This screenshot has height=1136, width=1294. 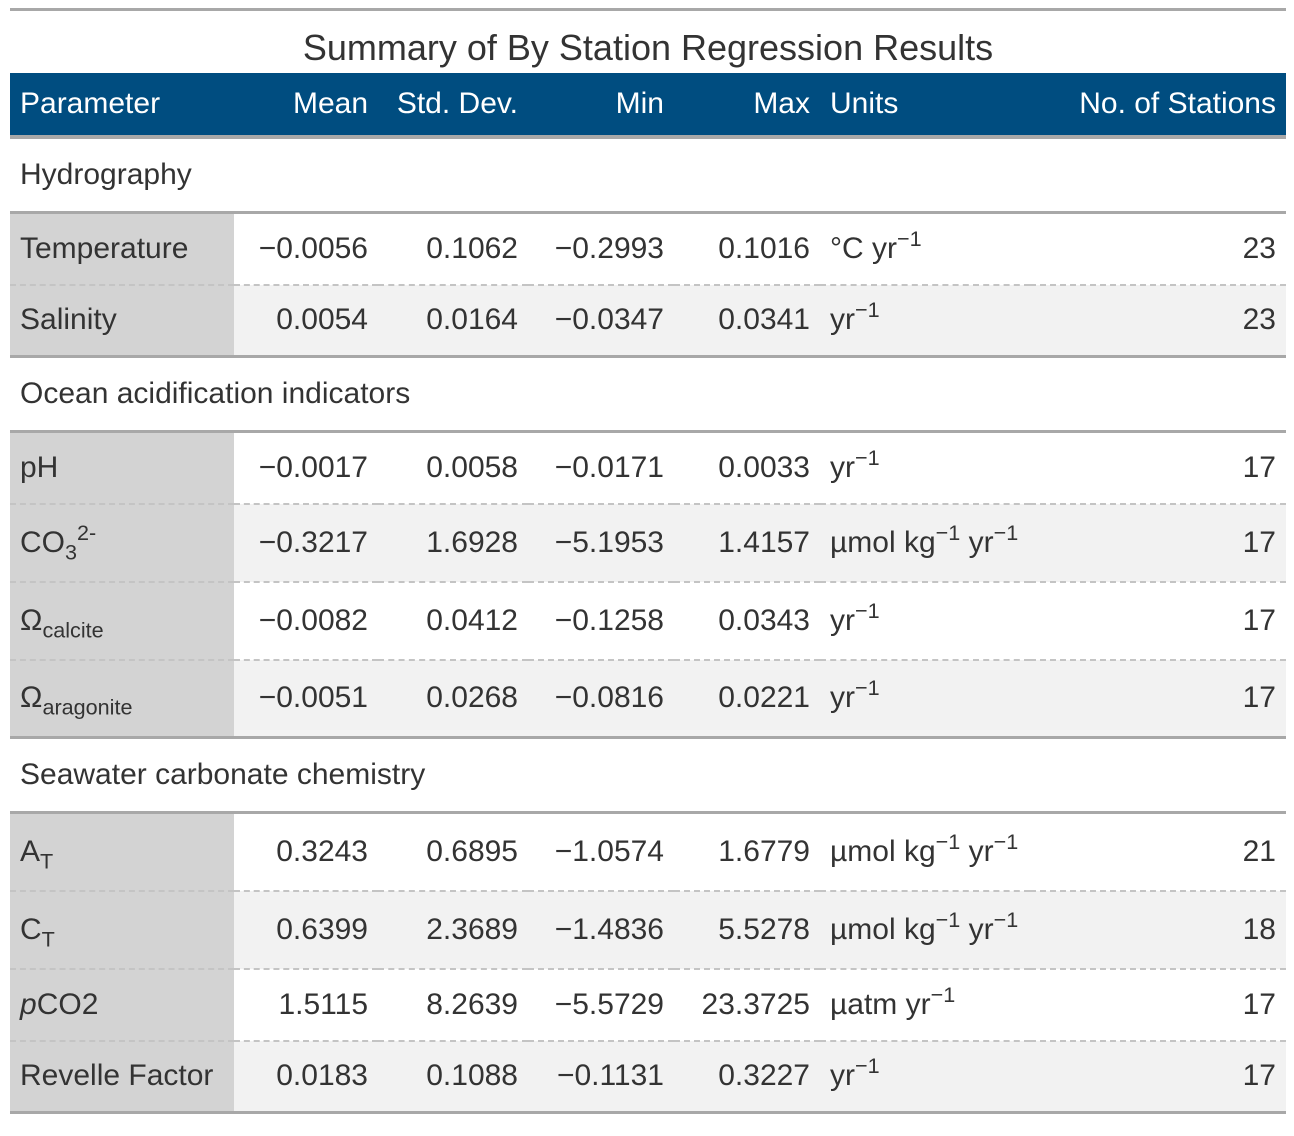 I want to click on group-row: Seawater carbonate chemistry, so click(x=648, y=775).